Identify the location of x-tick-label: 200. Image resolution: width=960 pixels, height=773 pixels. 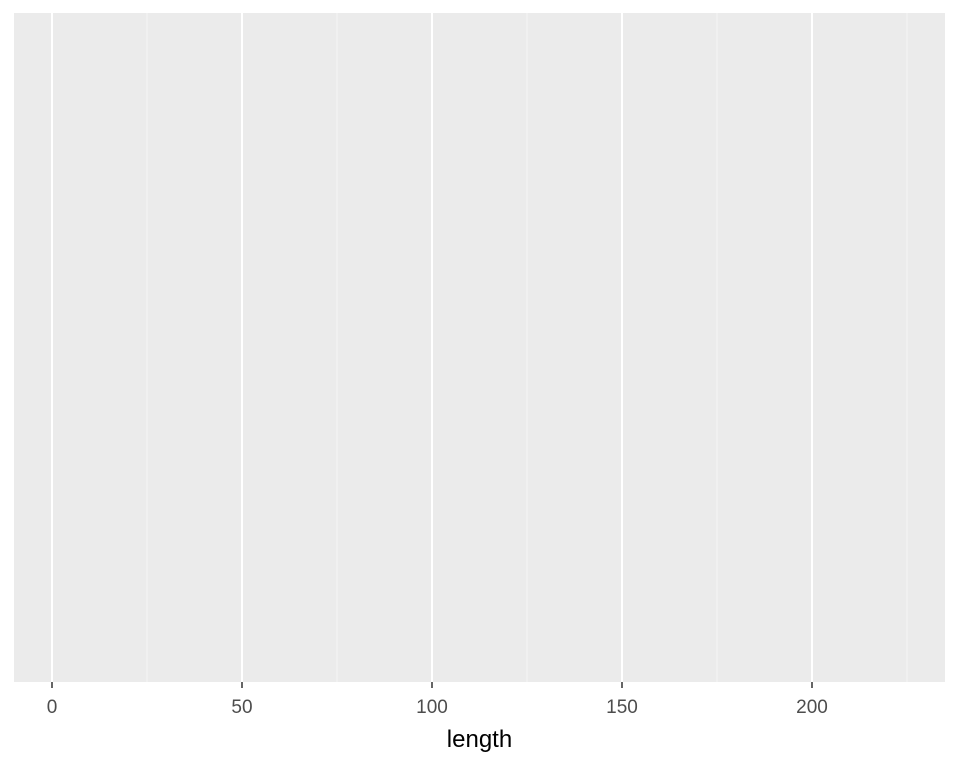
(812, 707).